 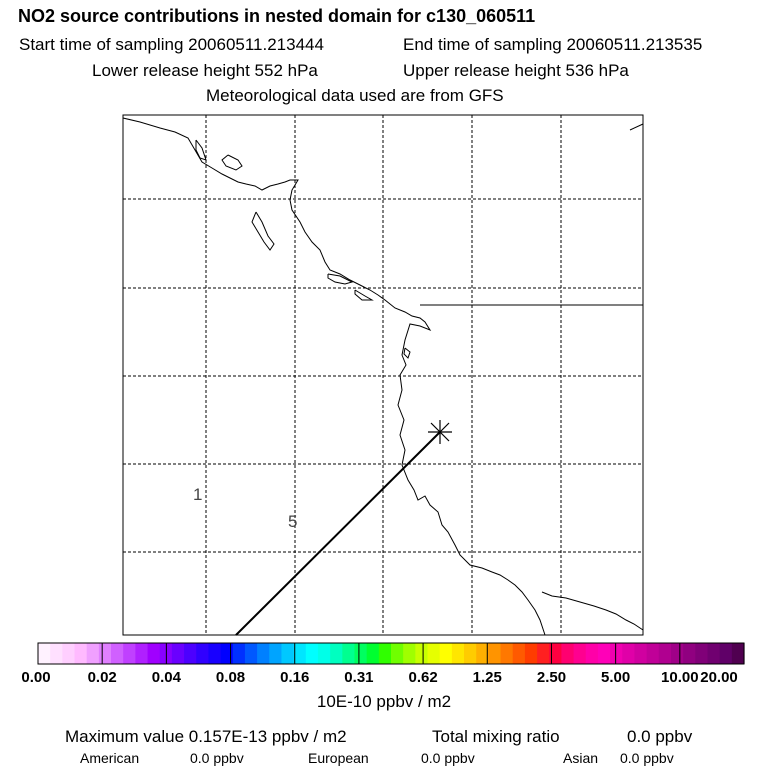 What do you see at coordinates (553, 44) in the screenshot?
I see `end-time: End time of sampling 20060511.213535` at bounding box center [553, 44].